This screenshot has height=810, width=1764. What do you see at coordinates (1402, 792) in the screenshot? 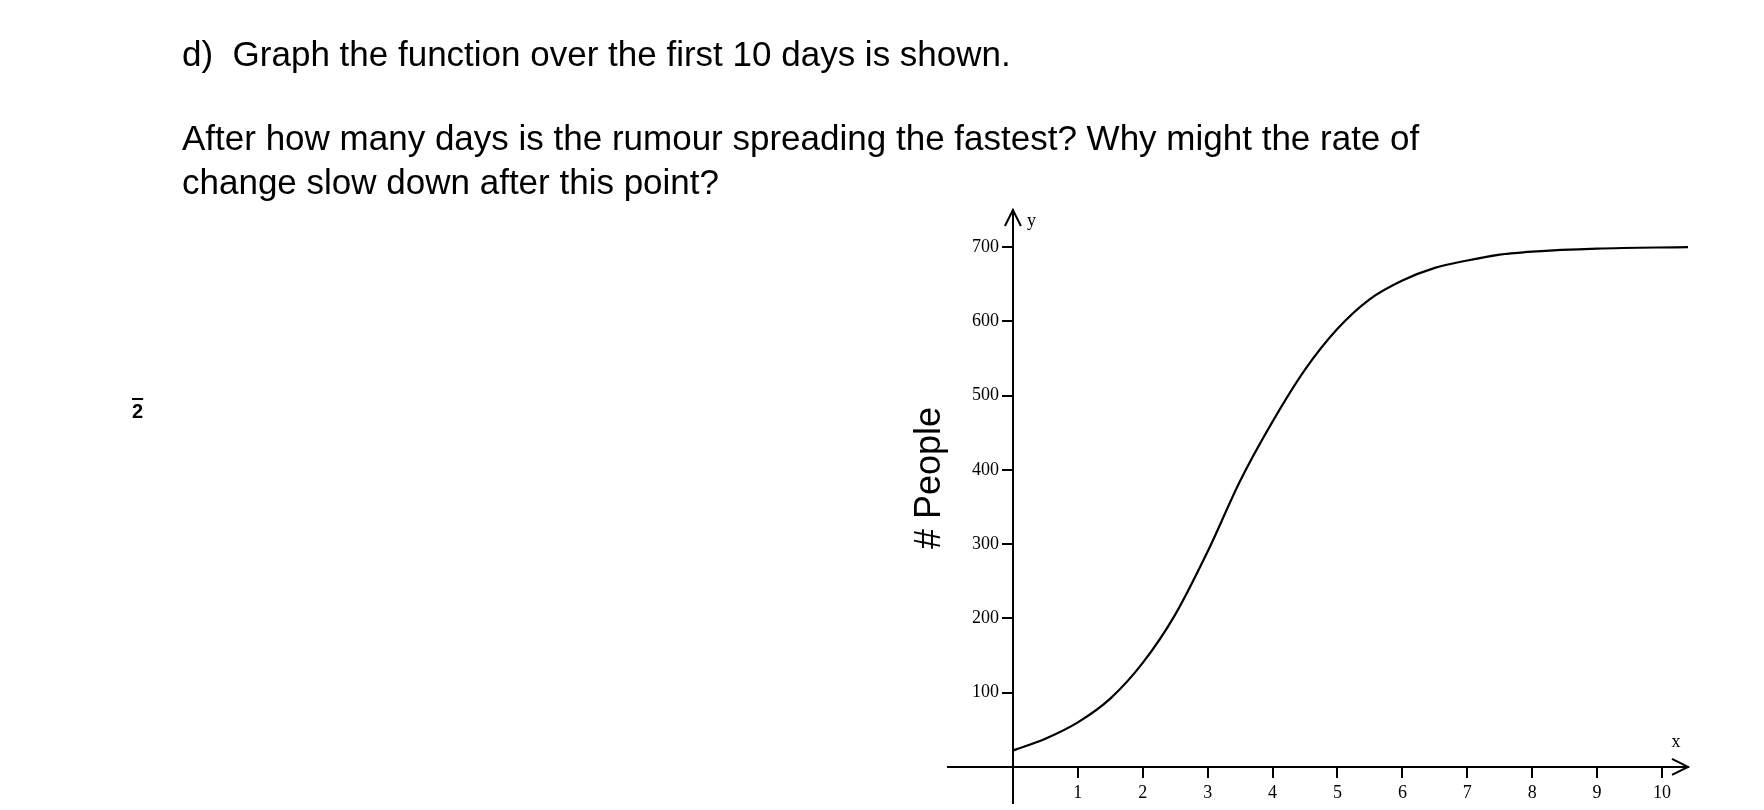
I see `x-tick-label: 6` at bounding box center [1402, 792].